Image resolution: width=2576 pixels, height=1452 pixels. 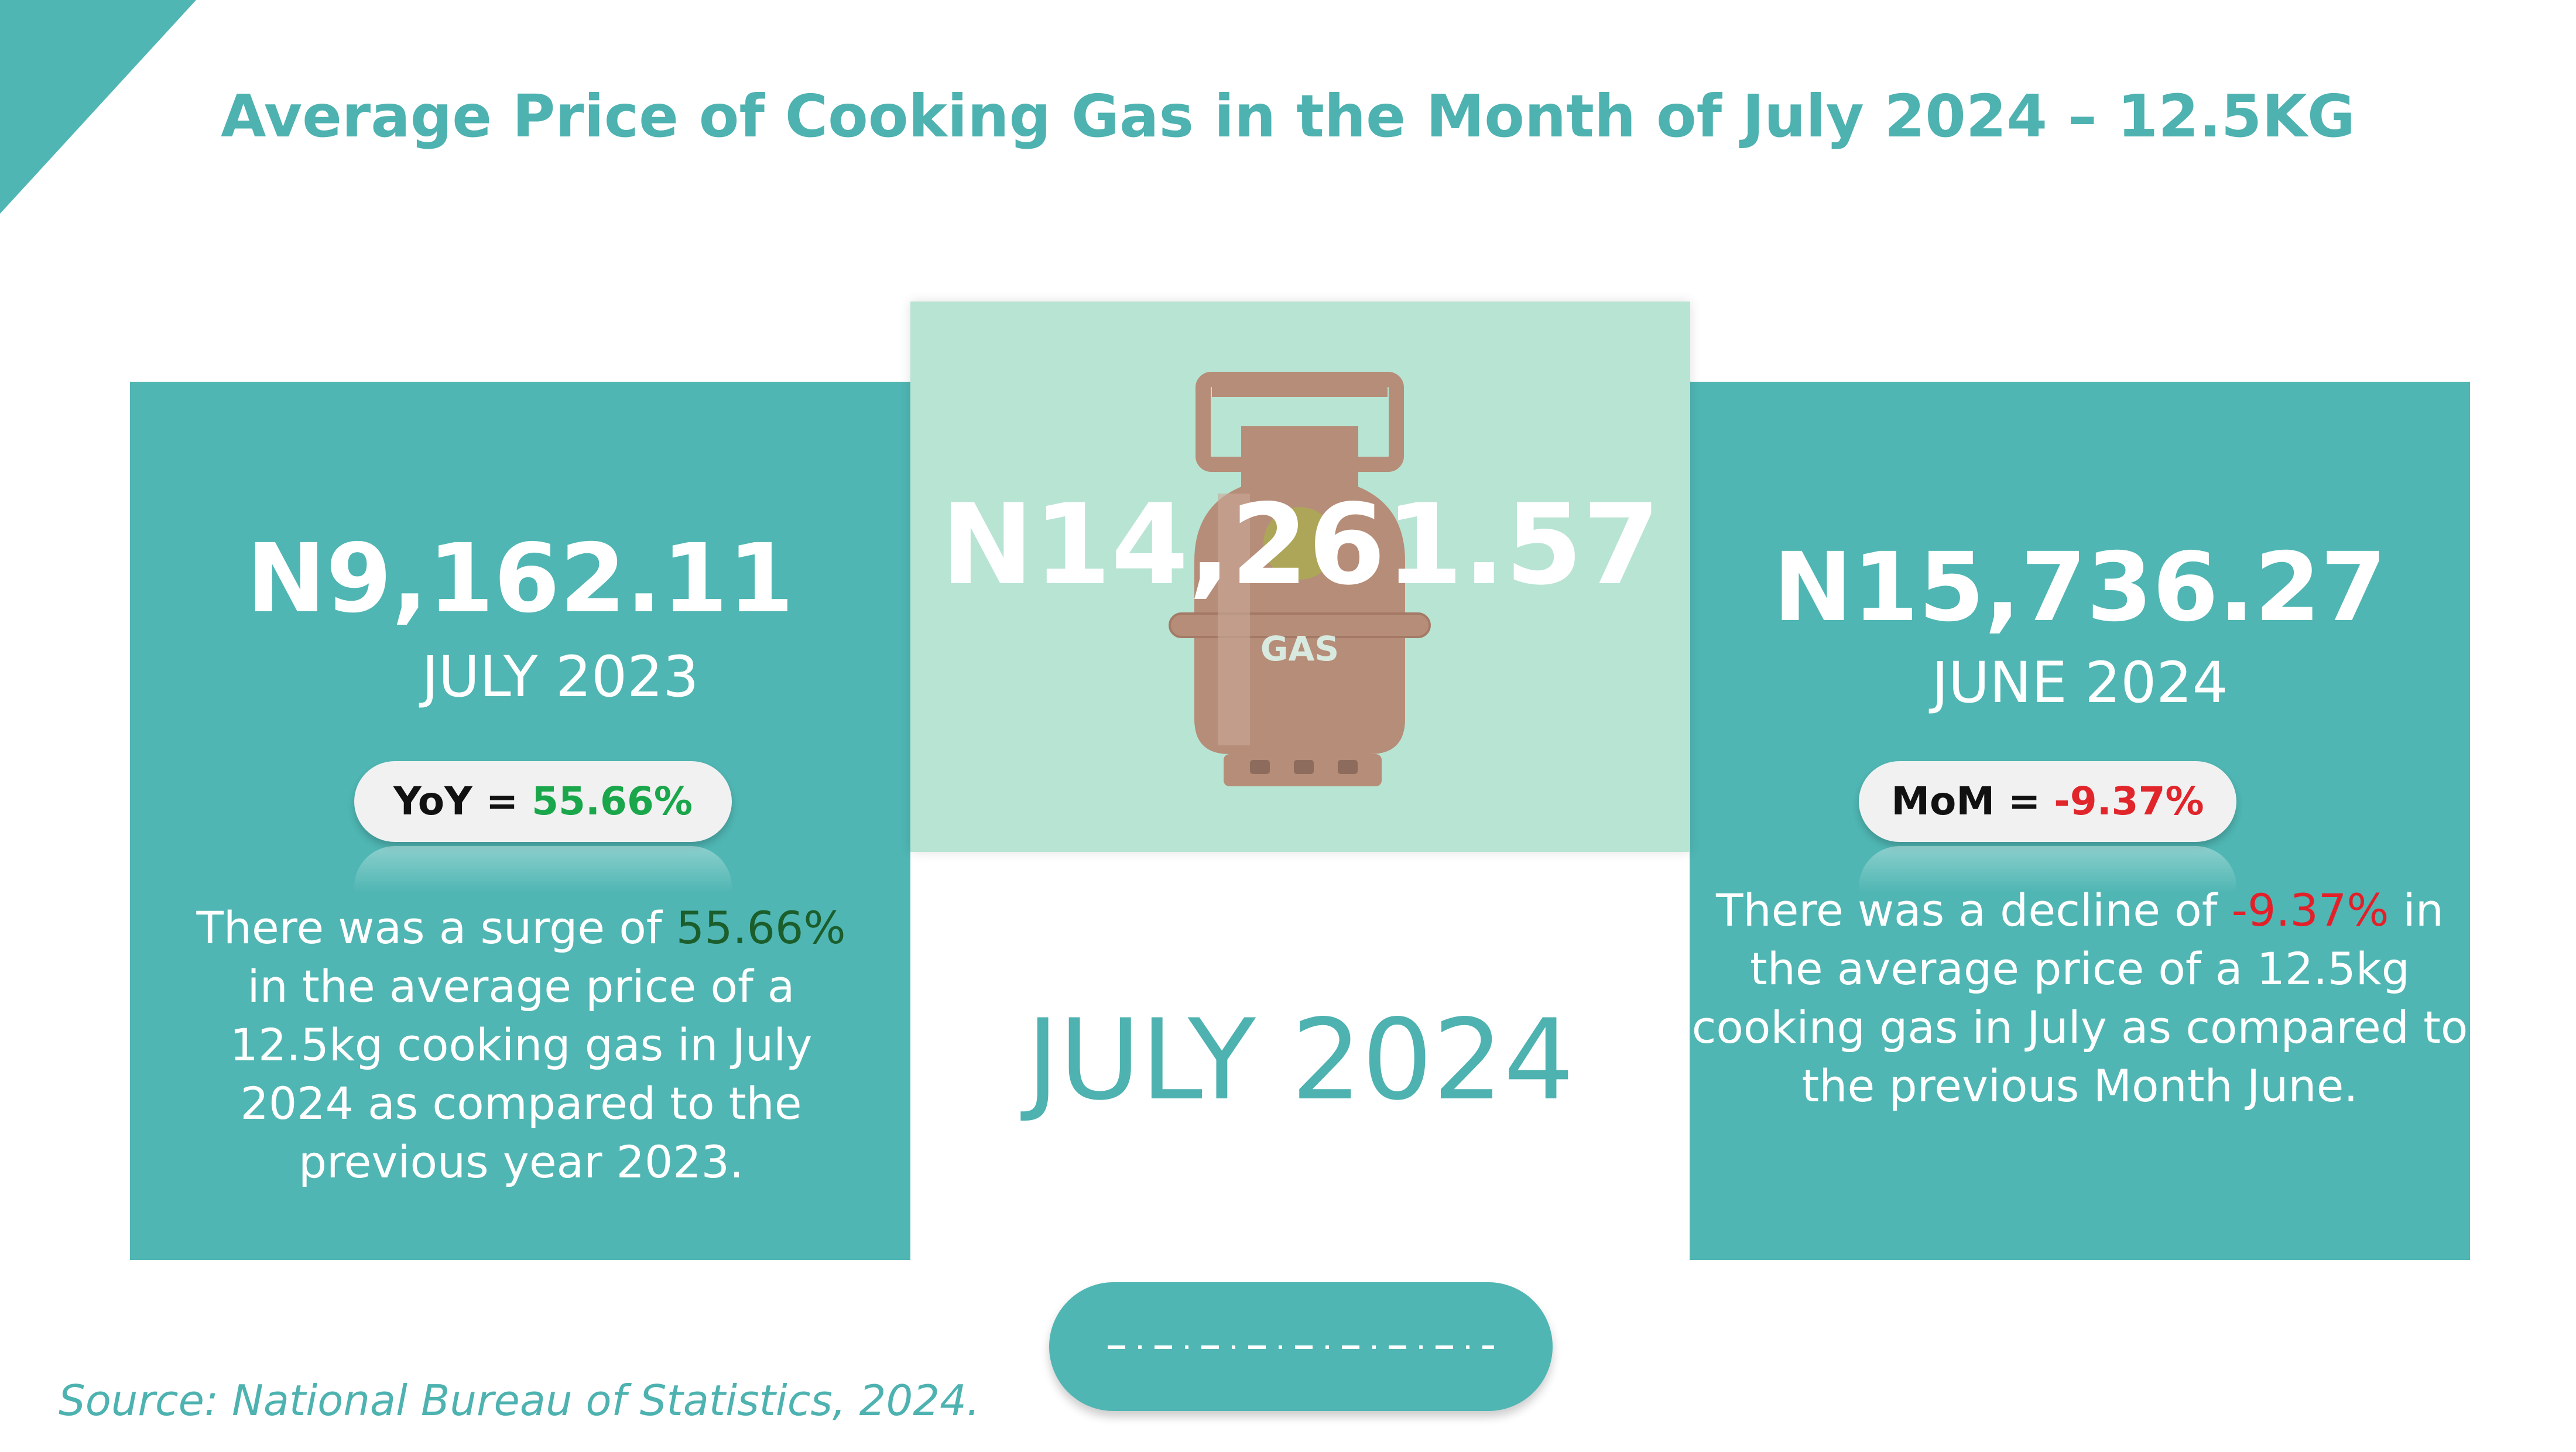 I want to click on mom-desc-value: -9.37%, so click(x=2310, y=910).